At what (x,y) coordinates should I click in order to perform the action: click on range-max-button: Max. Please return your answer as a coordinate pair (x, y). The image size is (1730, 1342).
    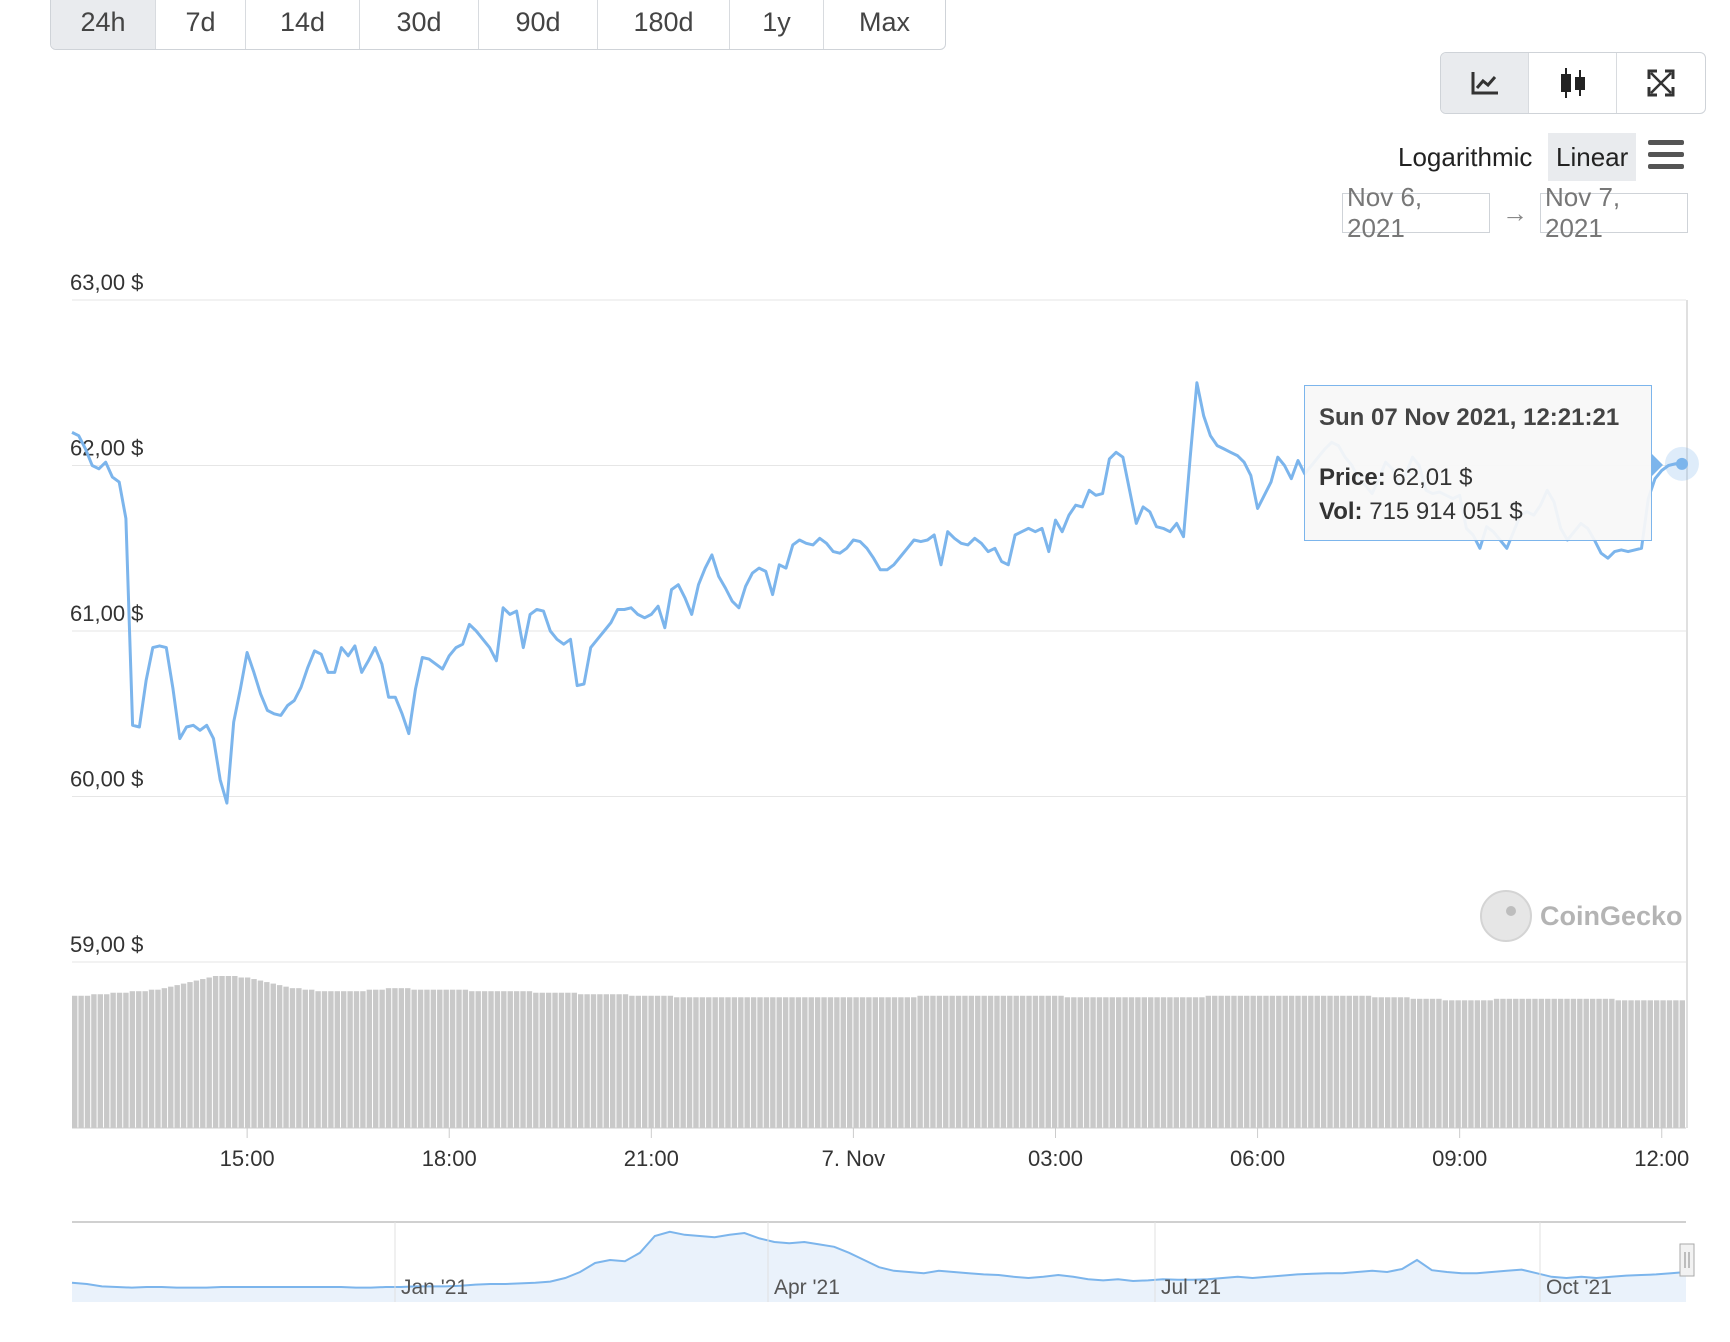
    Looking at the image, I should click on (884, 21).